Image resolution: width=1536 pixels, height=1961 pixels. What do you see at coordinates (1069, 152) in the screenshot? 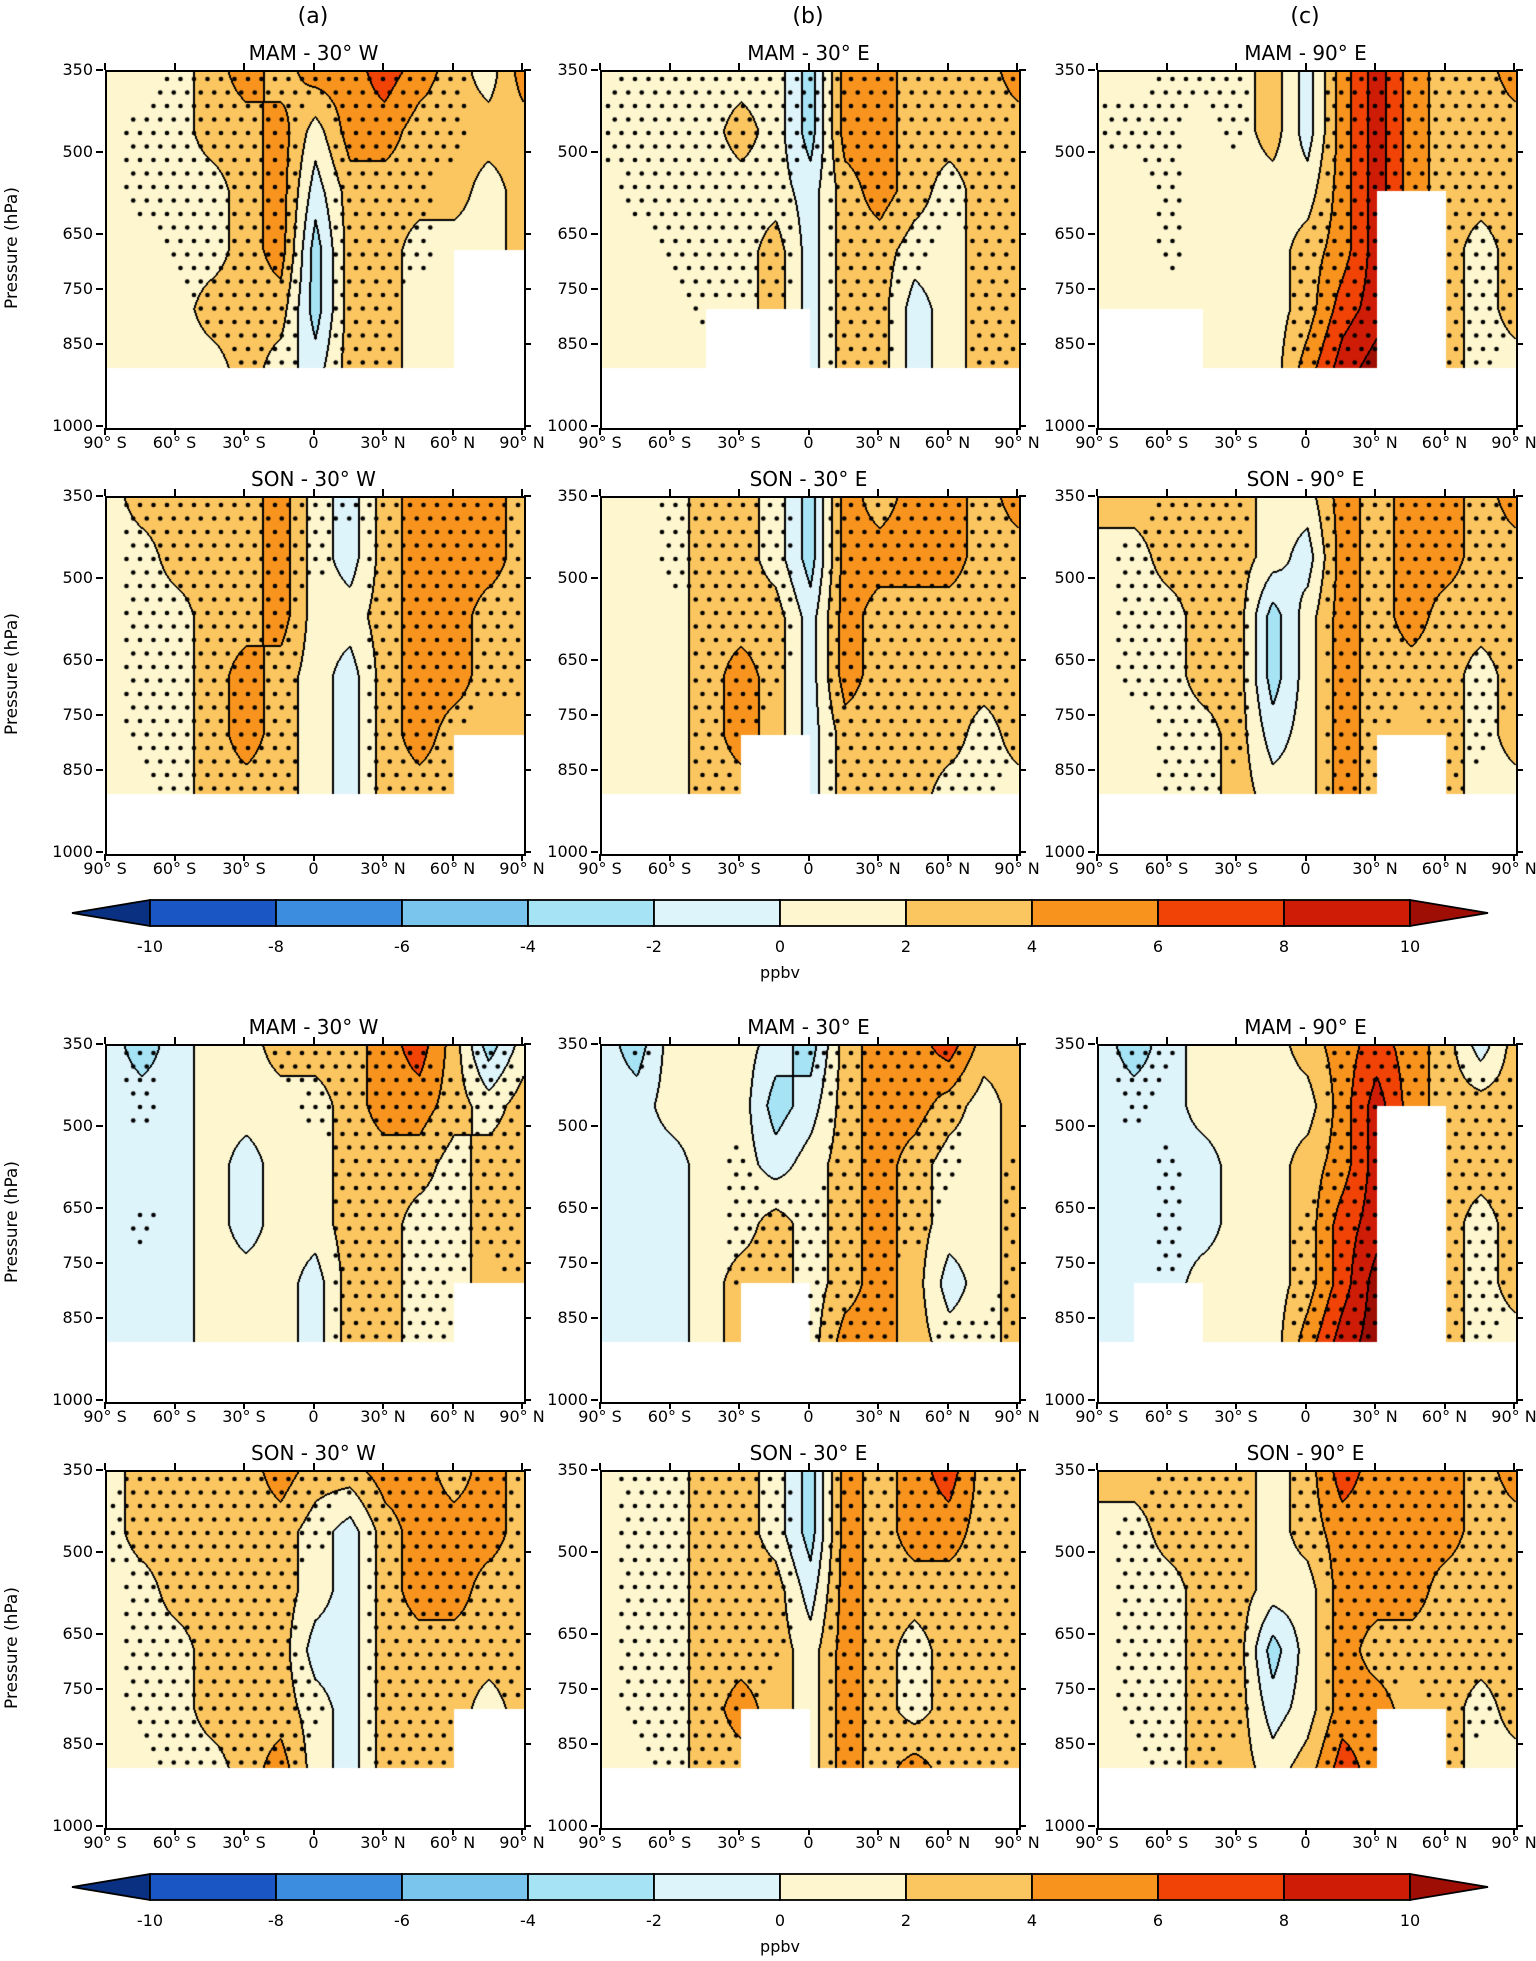
I see `y-tick-label: 500` at bounding box center [1069, 152].